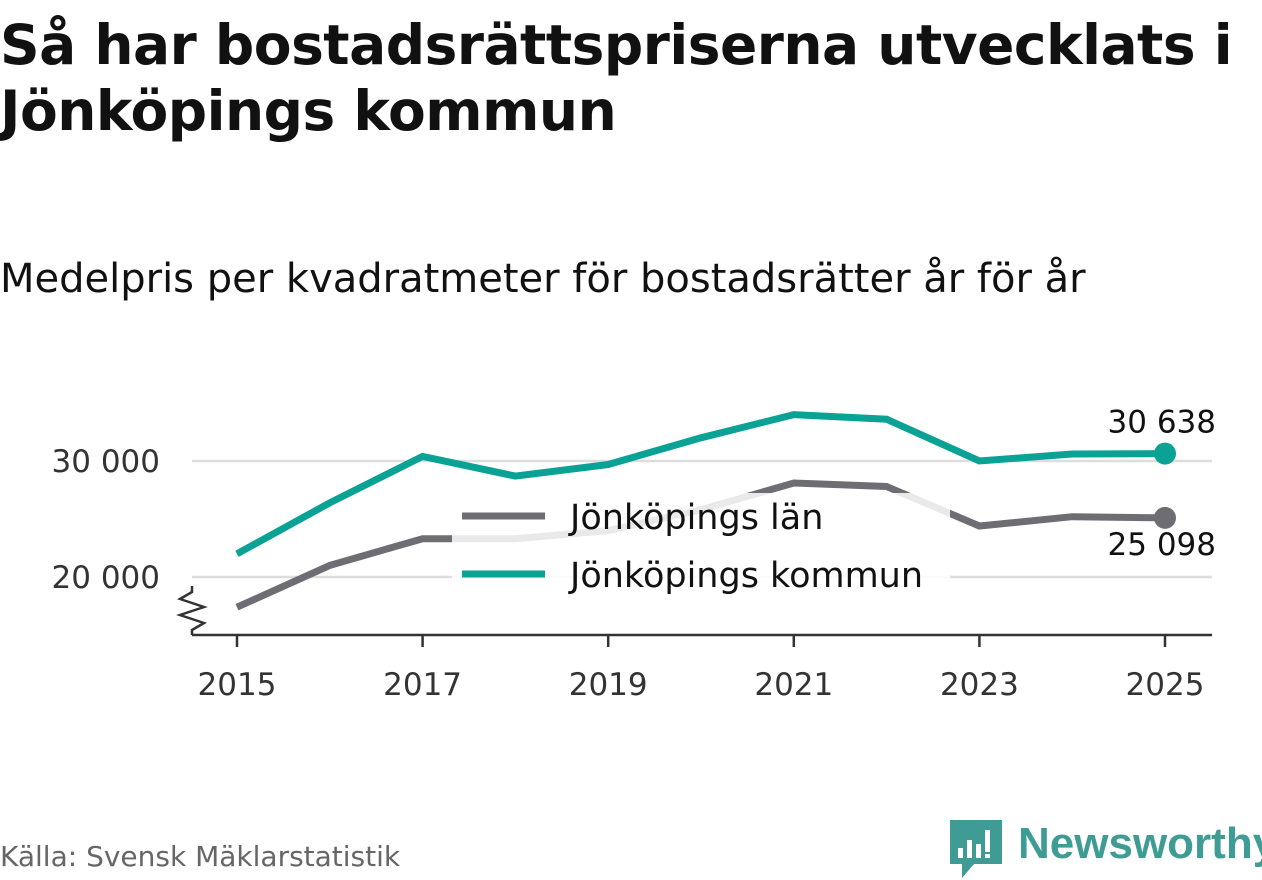 This screenshot has width=1262, height=880. Describe the element at coordinates (422, 685) in the screenshot. I see `x-tick-label: 2017` at that location.